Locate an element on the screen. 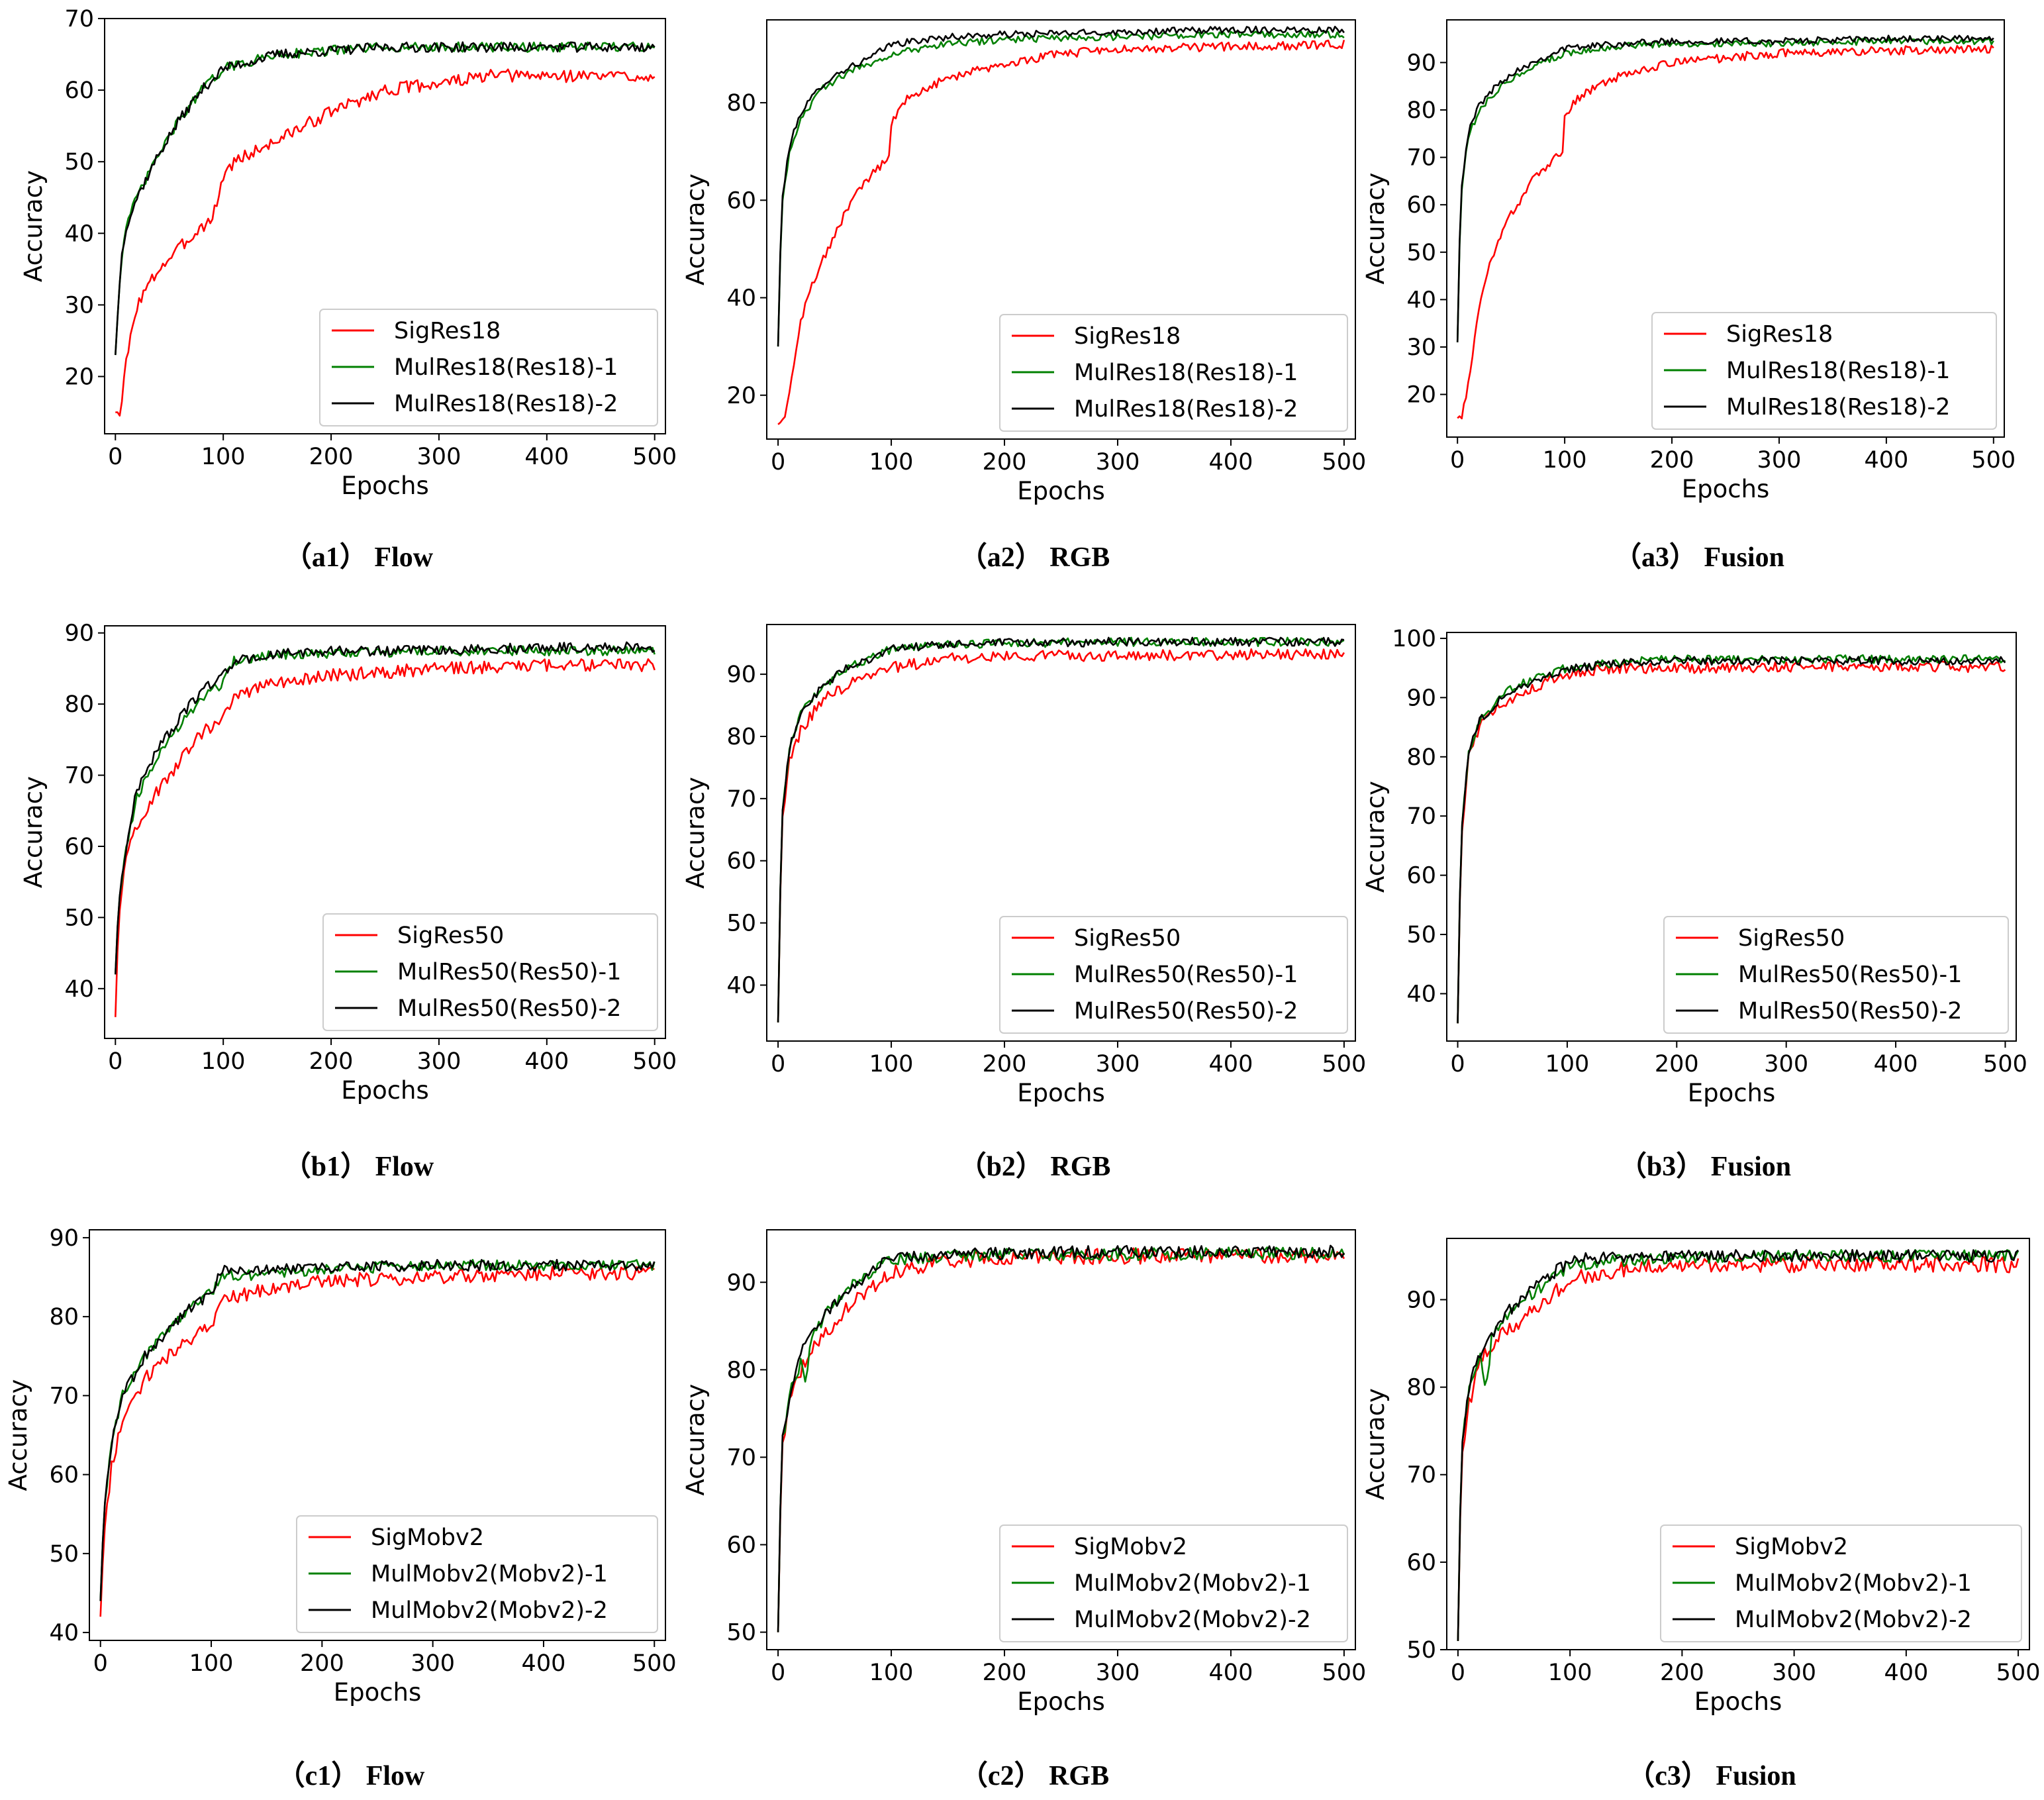  legend-label-3: MulRes18(Res18)-2 is located at coordinates (506, 404).